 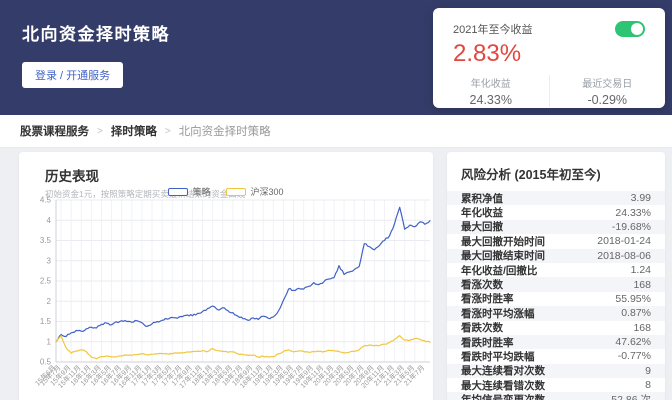 I want to click on table-row: 最大回撤 -19.68%, so click(x=556, y=227).